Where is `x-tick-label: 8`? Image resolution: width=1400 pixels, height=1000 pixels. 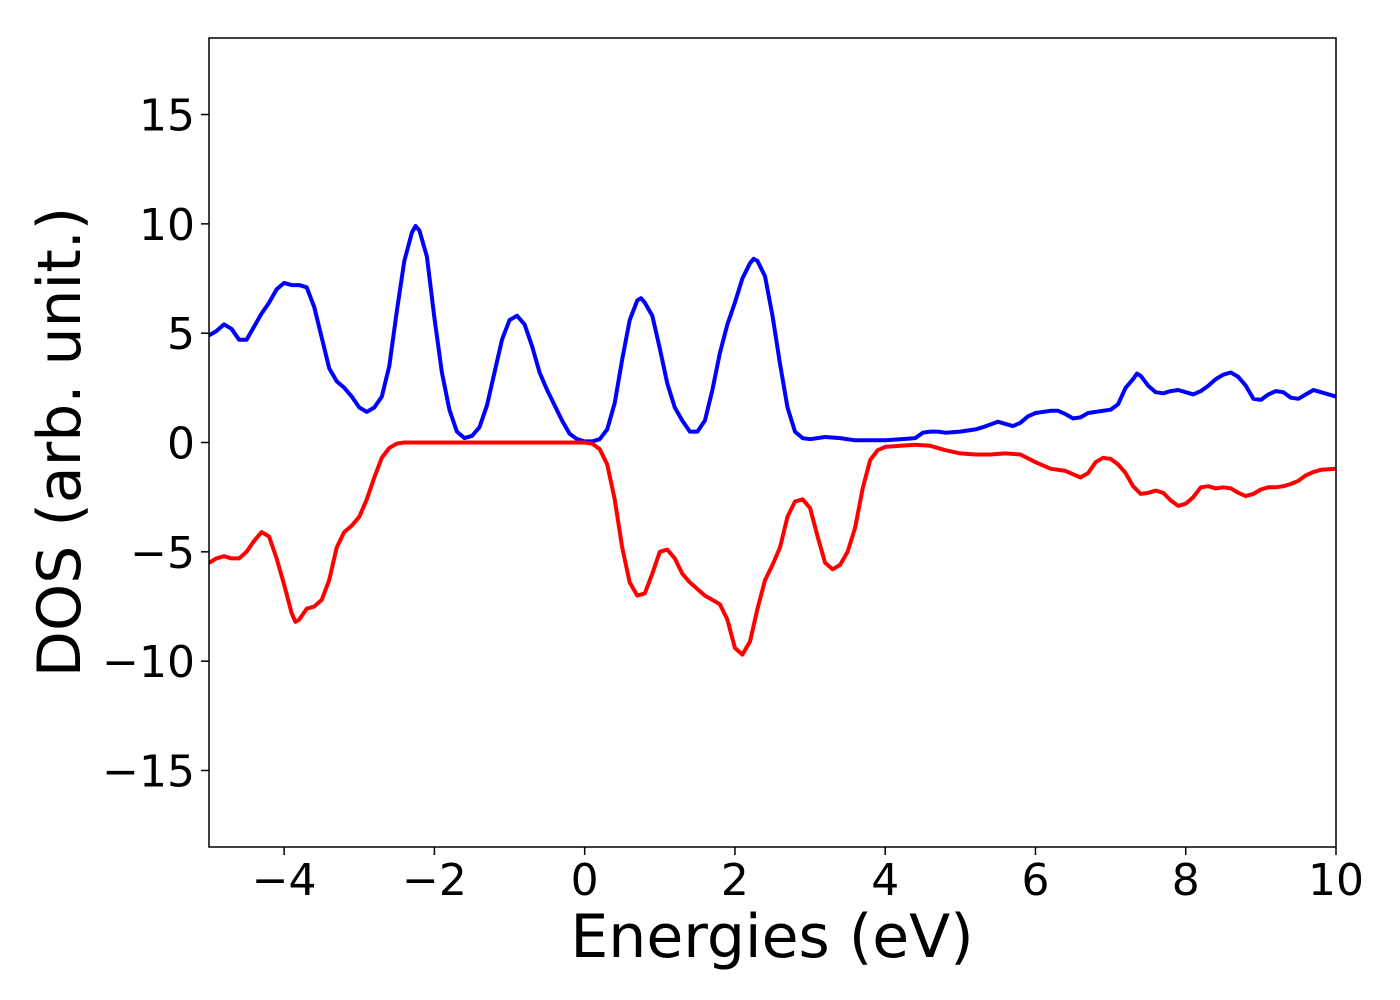 x-tick-label: 8 is located at coordinates (1186, 880).